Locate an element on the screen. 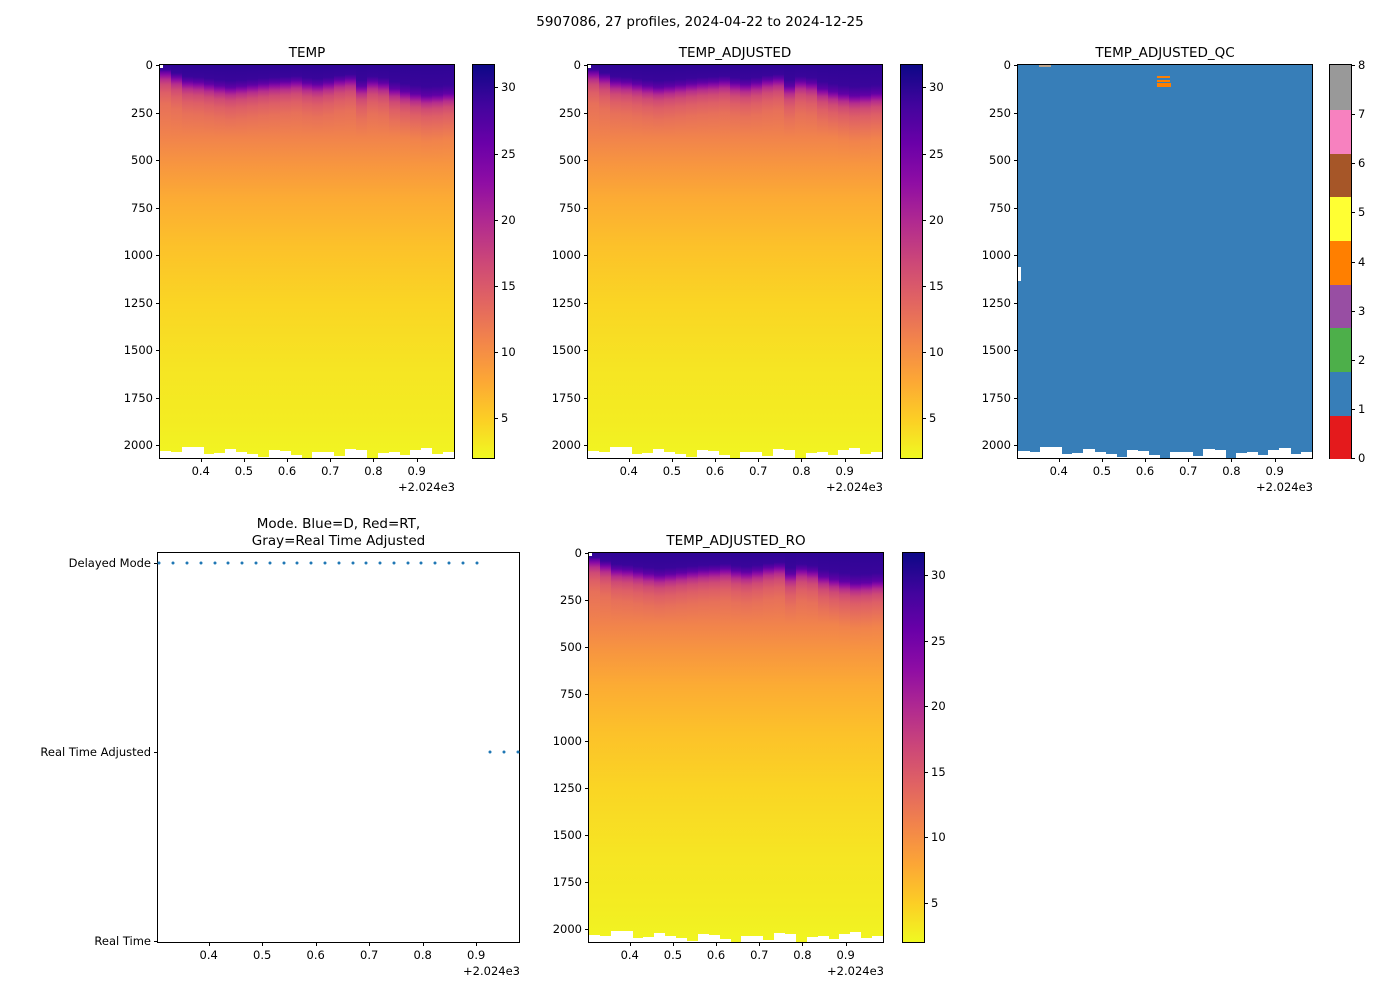 This screenshot has width=1400, height=1000. depth-tick-label: 500 is located at coordinates (1000, 160).